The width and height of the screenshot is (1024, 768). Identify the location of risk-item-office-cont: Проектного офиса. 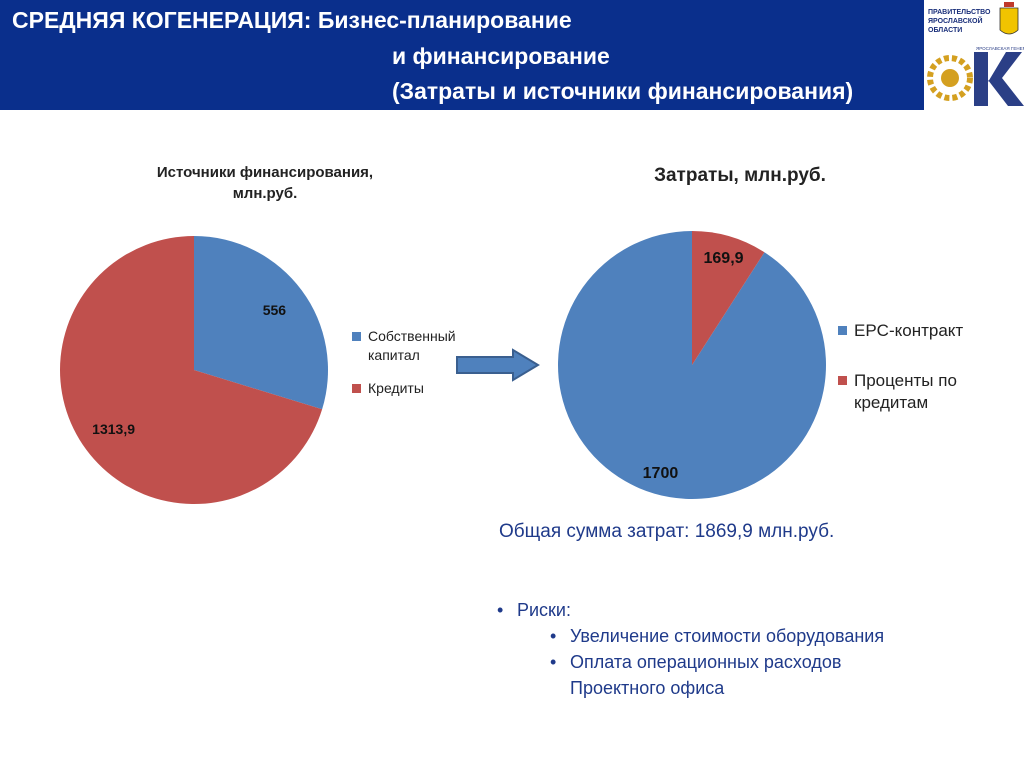
(647, 688).